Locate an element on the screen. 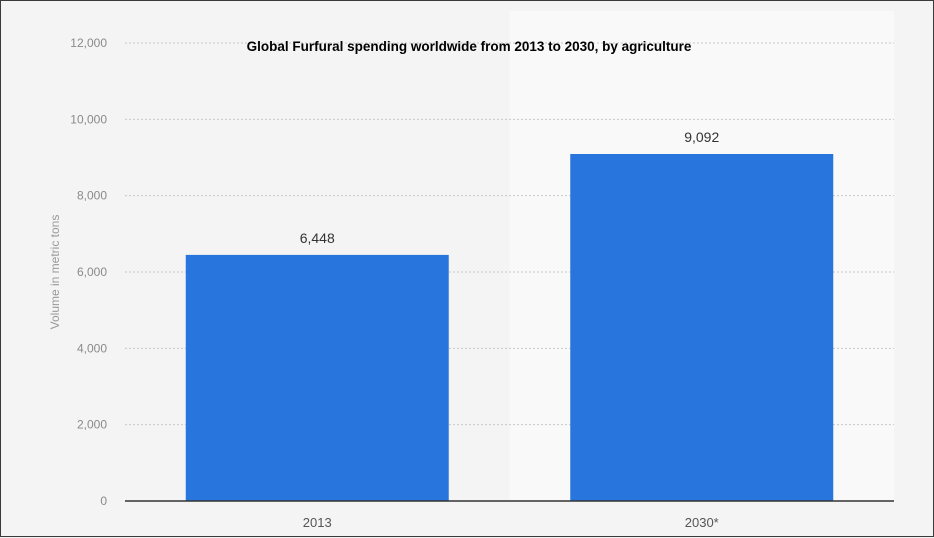 This screenshot has width=934, height=538. y-axis-label: Volume in metric tons is located at coordinates (55, 272).